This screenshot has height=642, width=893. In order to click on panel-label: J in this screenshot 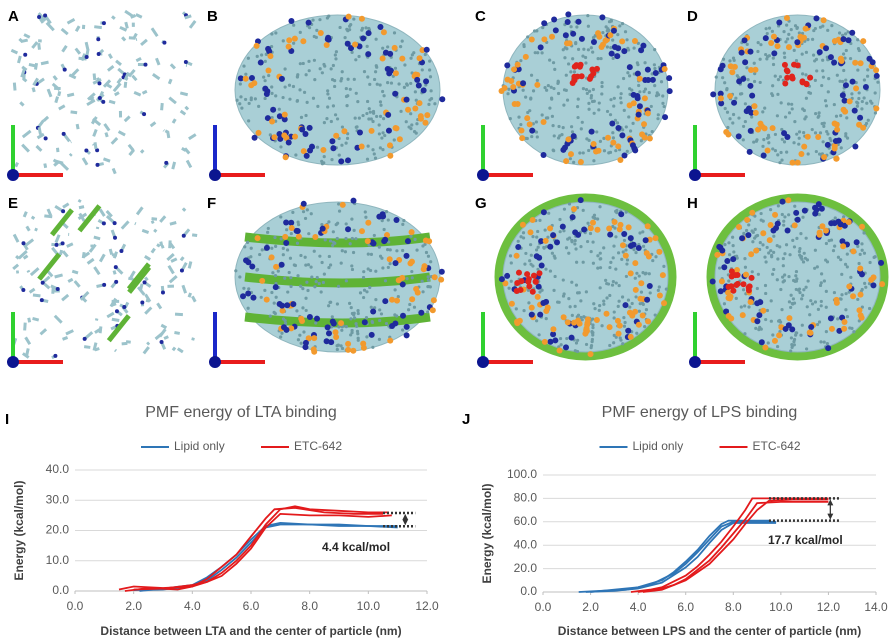, I will do `click(466, 419)`.